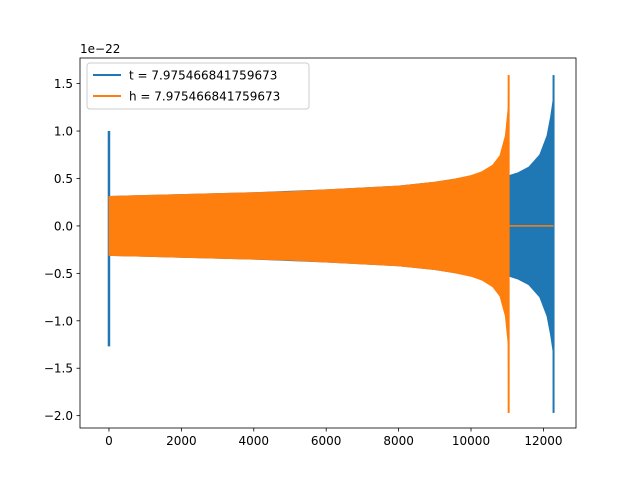  What do you see at coordinates (203, 76) in the screenshot?
I see `legend-label-0: t = 7.975466841759673` at bounding box center [203, 76].